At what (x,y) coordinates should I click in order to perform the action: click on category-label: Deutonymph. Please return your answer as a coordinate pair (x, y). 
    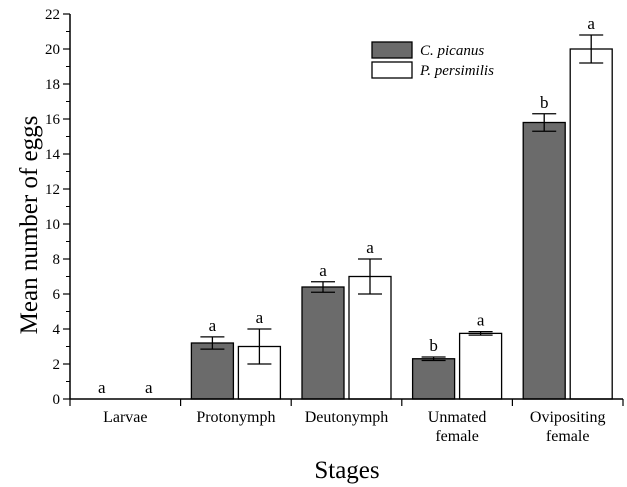
    Looking at the image, I should click on (347, 417).